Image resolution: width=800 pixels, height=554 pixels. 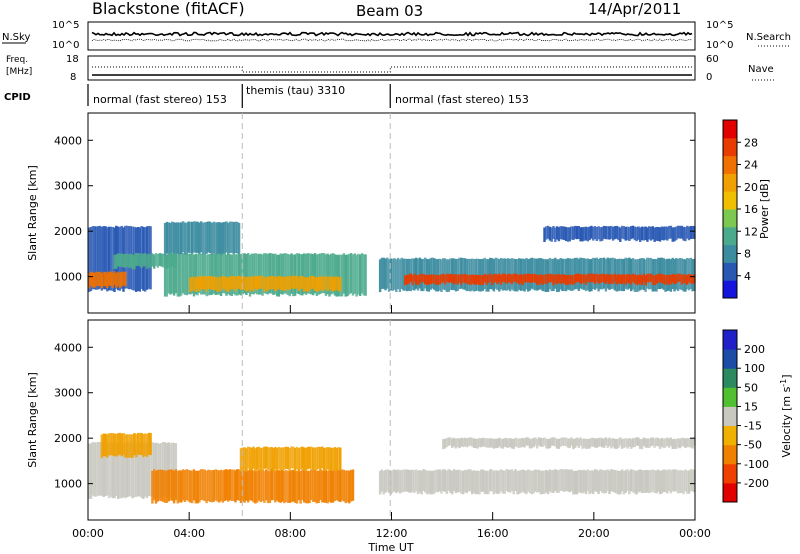 I want to click on y-tick-label: 2000, so click(x=68, y=231).